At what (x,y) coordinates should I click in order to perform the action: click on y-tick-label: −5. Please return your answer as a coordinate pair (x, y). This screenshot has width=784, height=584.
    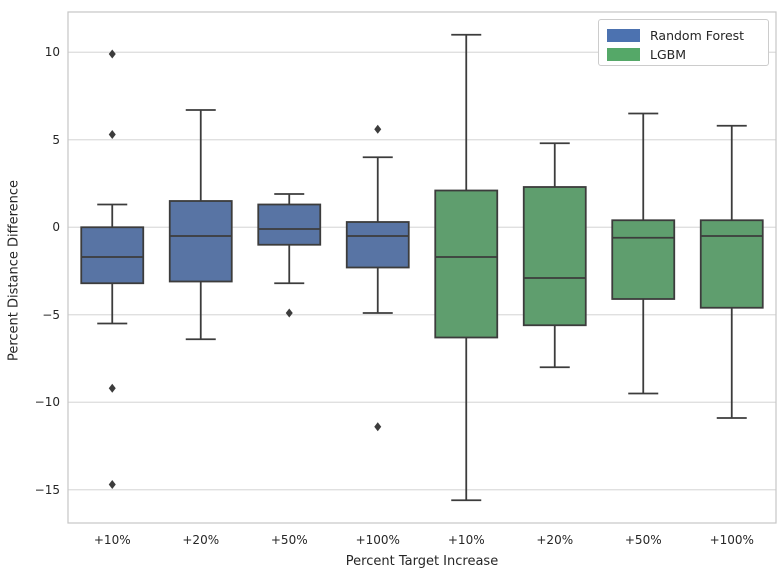
    Looking at the image, I should click on (51, 314).